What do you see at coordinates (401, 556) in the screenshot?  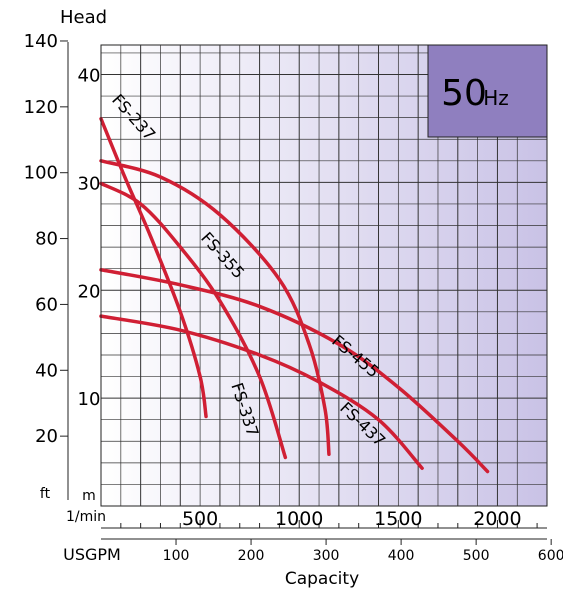 I see `usgpm-tick-label: 400` at bounding box center [401, 556].